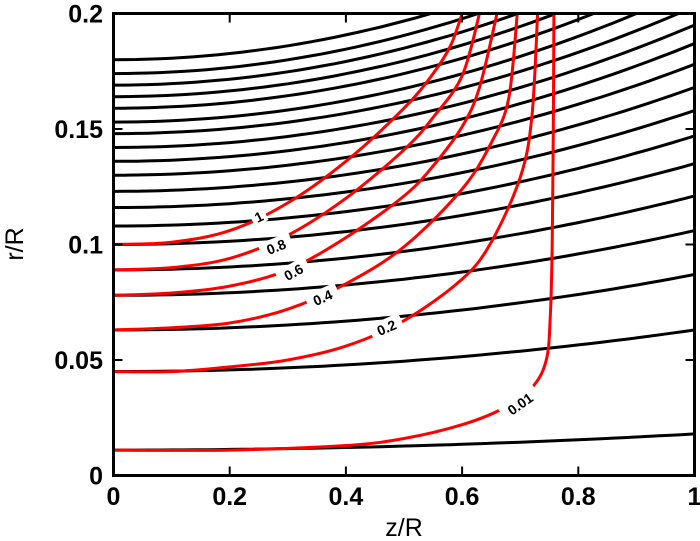  I want to click on contour-label-0.4: 0.4, so click(323, 297).